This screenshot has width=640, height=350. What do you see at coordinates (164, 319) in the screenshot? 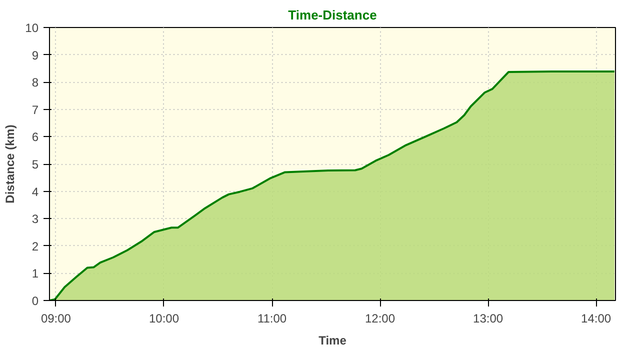
I see `x-tick-label: 10:00` at bounding box center [164, 319].